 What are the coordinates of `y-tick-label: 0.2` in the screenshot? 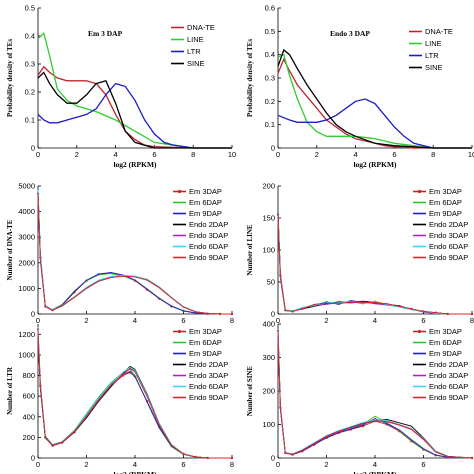 It's located at (270, 101).